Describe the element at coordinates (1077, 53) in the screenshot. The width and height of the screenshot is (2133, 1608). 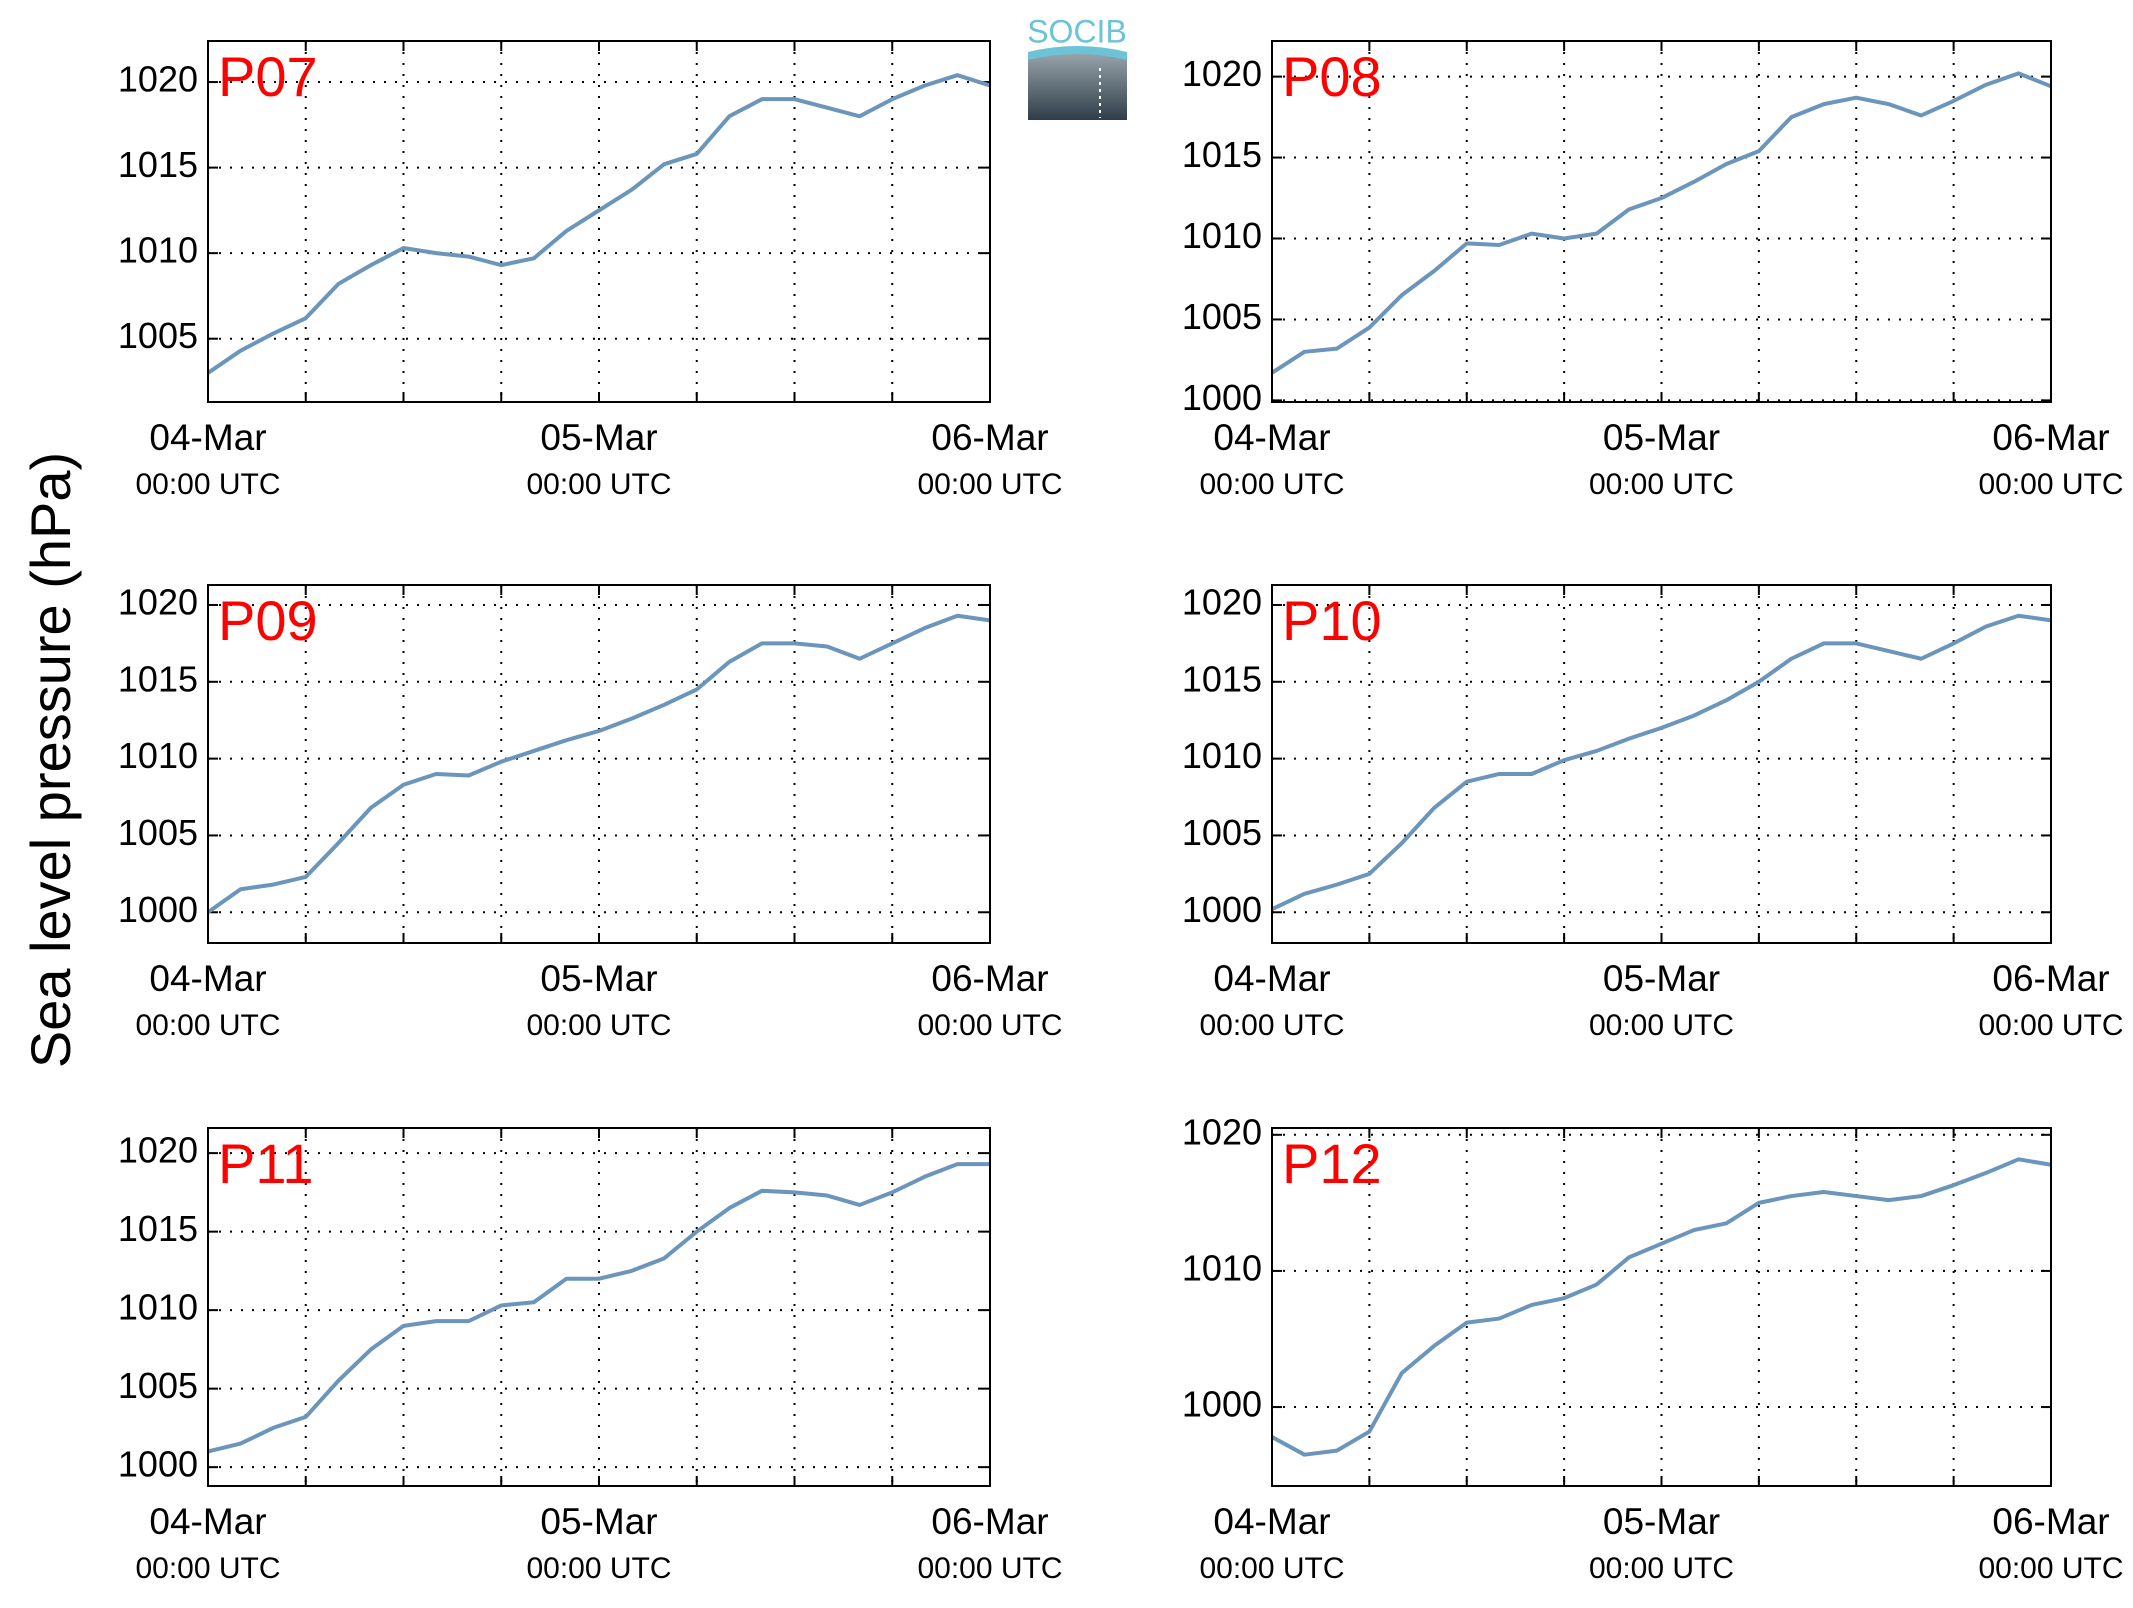
I see `logo-wave` at that location.